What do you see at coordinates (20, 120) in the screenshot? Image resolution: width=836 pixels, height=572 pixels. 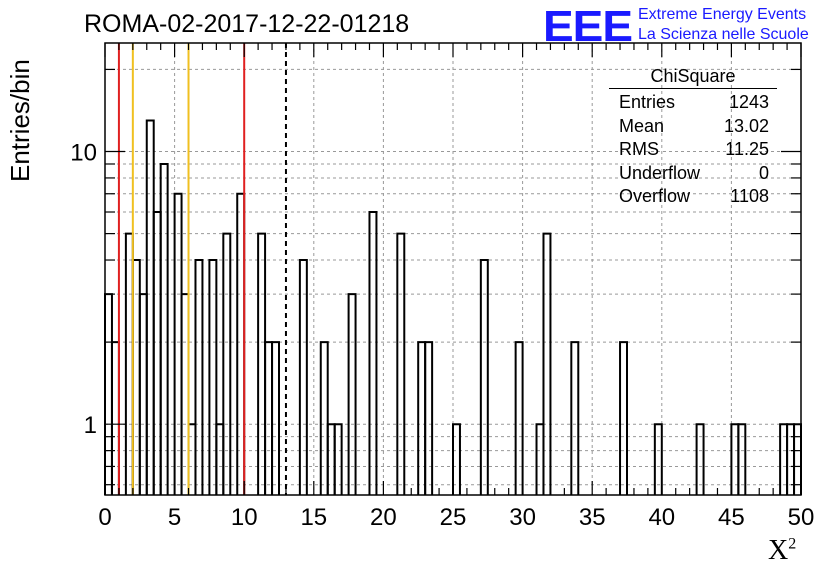 I see `y-axis-label: Entries/bin` at bounding box center [20, 120].